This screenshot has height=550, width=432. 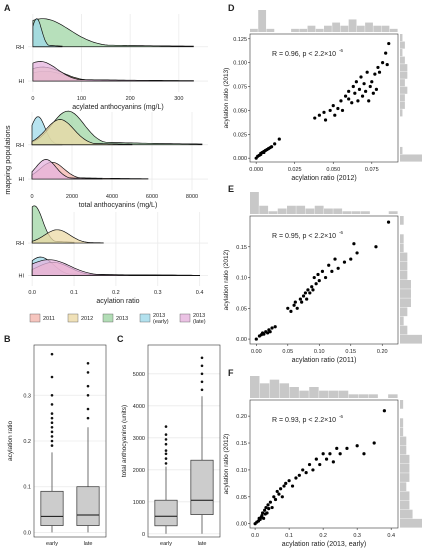 What do you see at coordinates (202, 544) in the screenshot?
I see `x-tick-label: late` at bounding box center [202, 544].